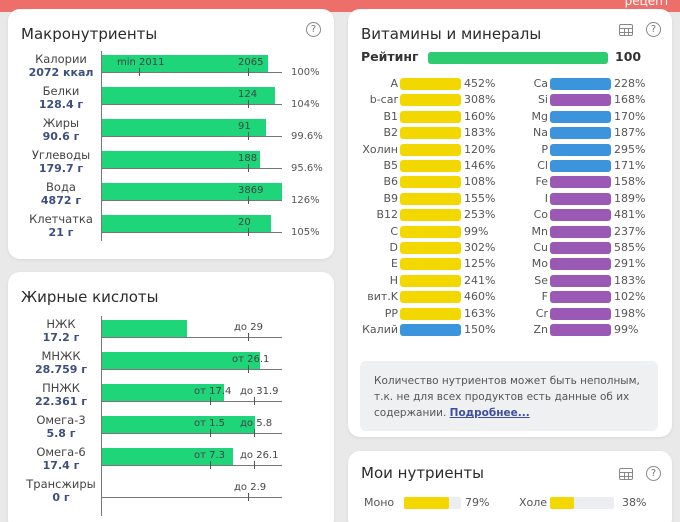 The height and width of the screenshot is (522, 680). Describe the element at coordinates (630, 116) in the screenshot. I see `nutrient-percent: 170%` at that location.